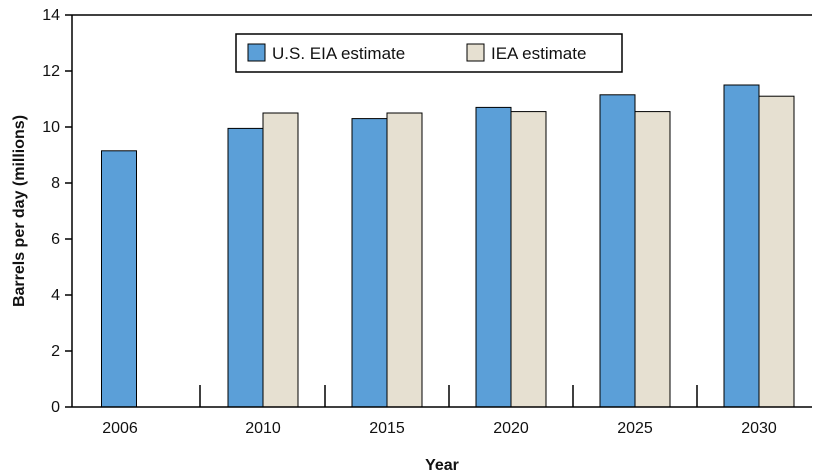  I want to click on y-tick-label: 2, so click(55, 351).